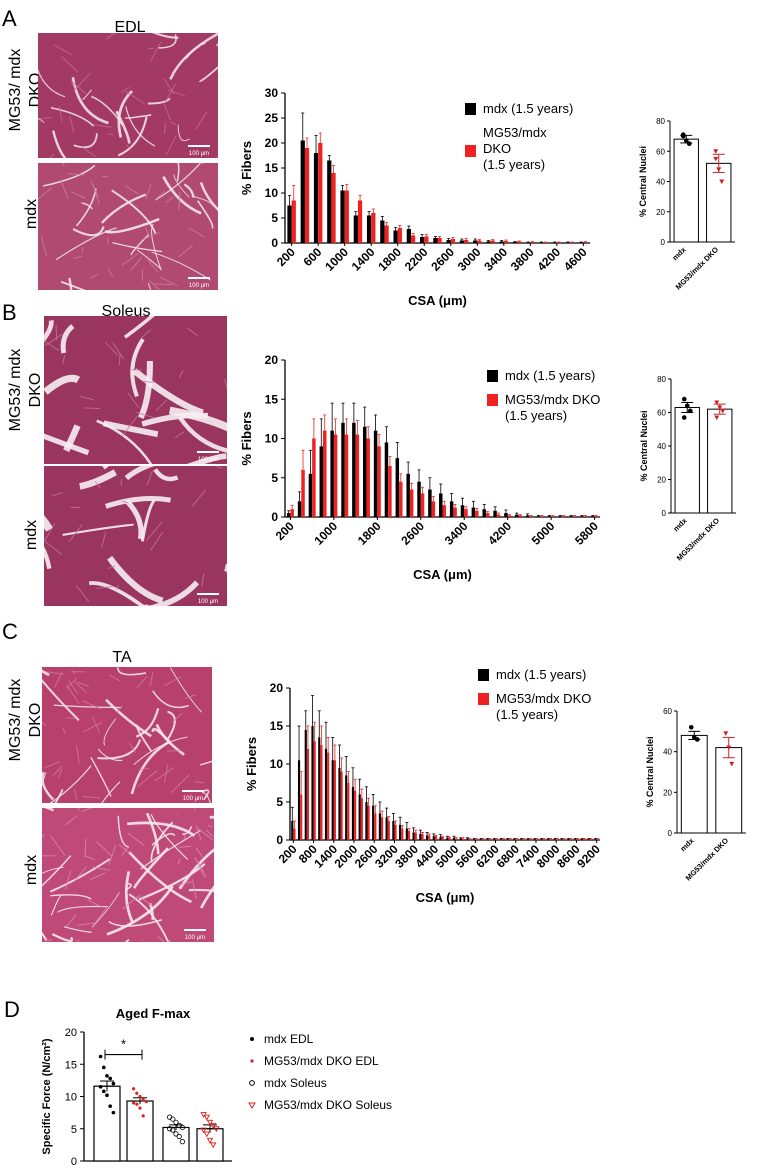  What do you see at coordinates (548, 259) in the screenshot?
I see `x-tick-label: 4200` at bounding box center [548, 259].